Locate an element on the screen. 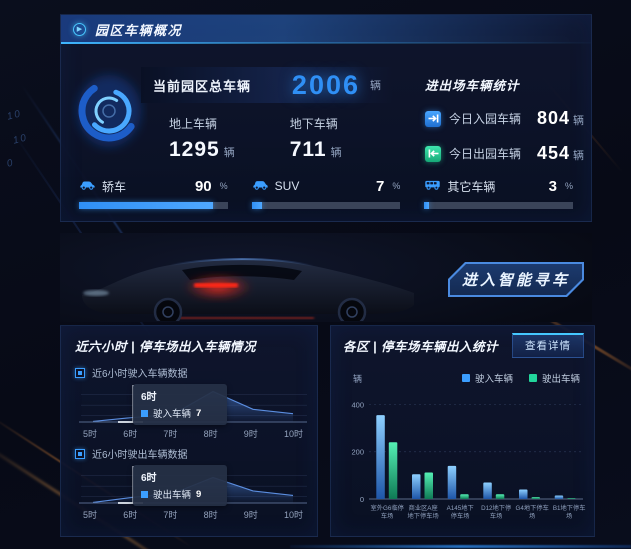 The image size is (631, 549). above-ground-stat: 地上车辆 1295 辆 is located at coordinates (202, 138).